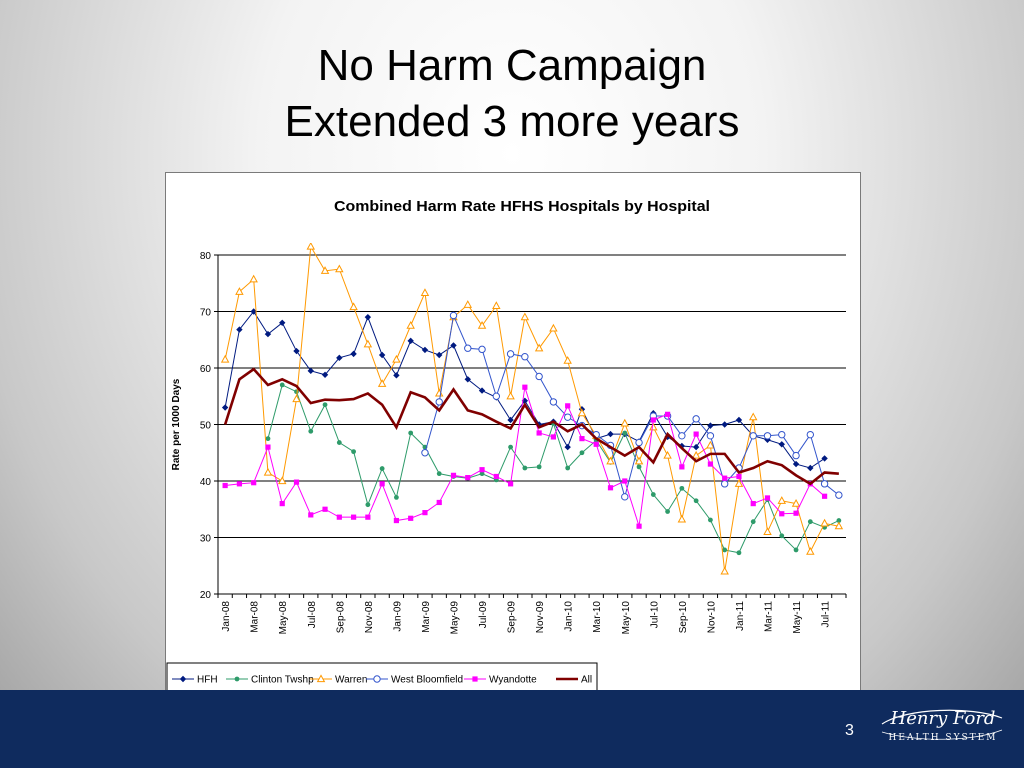 This screenshot has height=768, width=1024. What do you see at coordinates (512, 617) in the screenshot?
I see `x-tick-label: Sep-09` at bounding box center [512, 617].